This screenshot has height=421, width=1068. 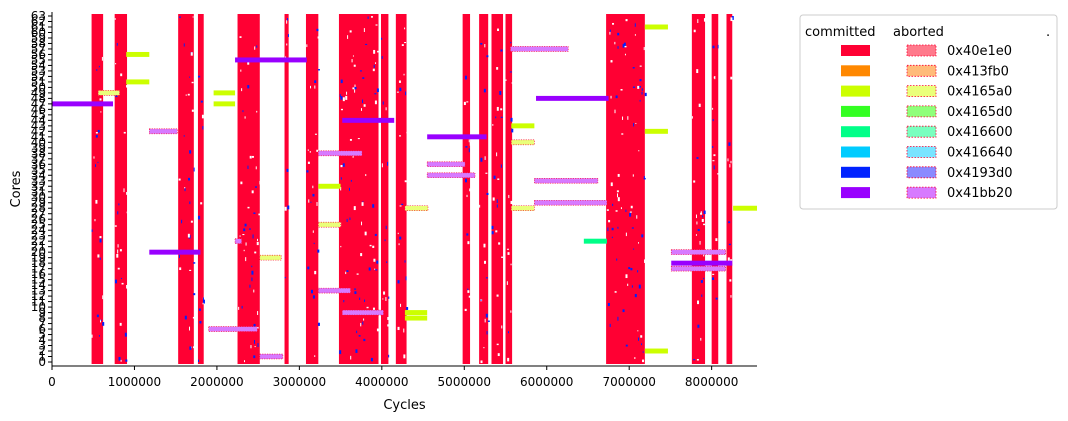 I want to click on y-tick-label: 50, so click(x=38, y=87).